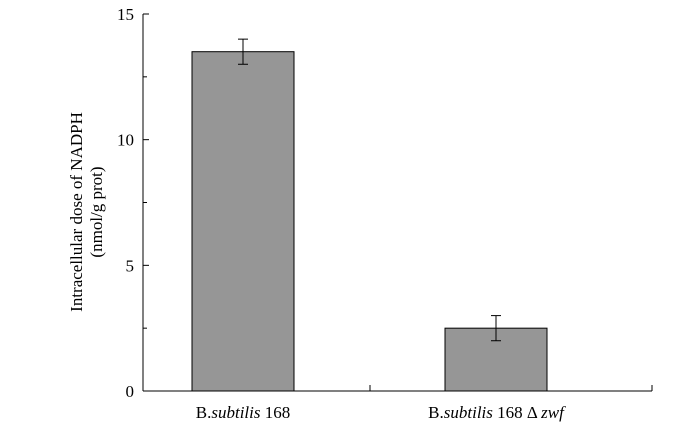 The width and height of the screenshot is (700, 445). I want to click on x-tick-label-part: zwf, so click(553, 412).